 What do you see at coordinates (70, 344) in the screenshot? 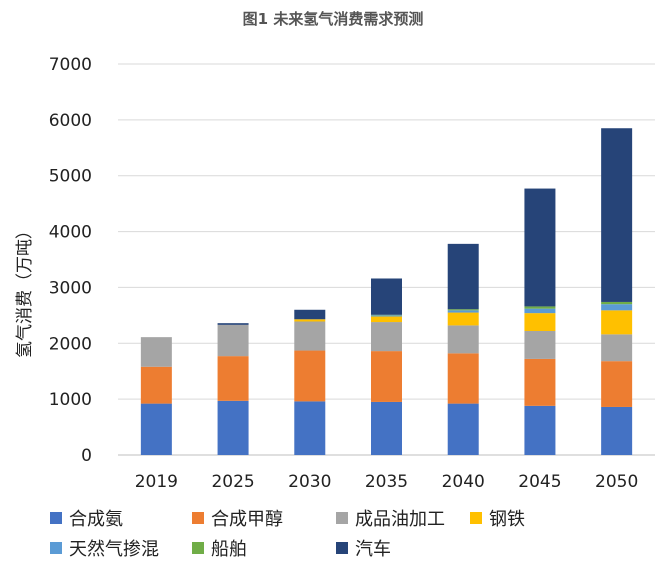
I see `y-tick-label: 2000` at bounding box center [70, 344].